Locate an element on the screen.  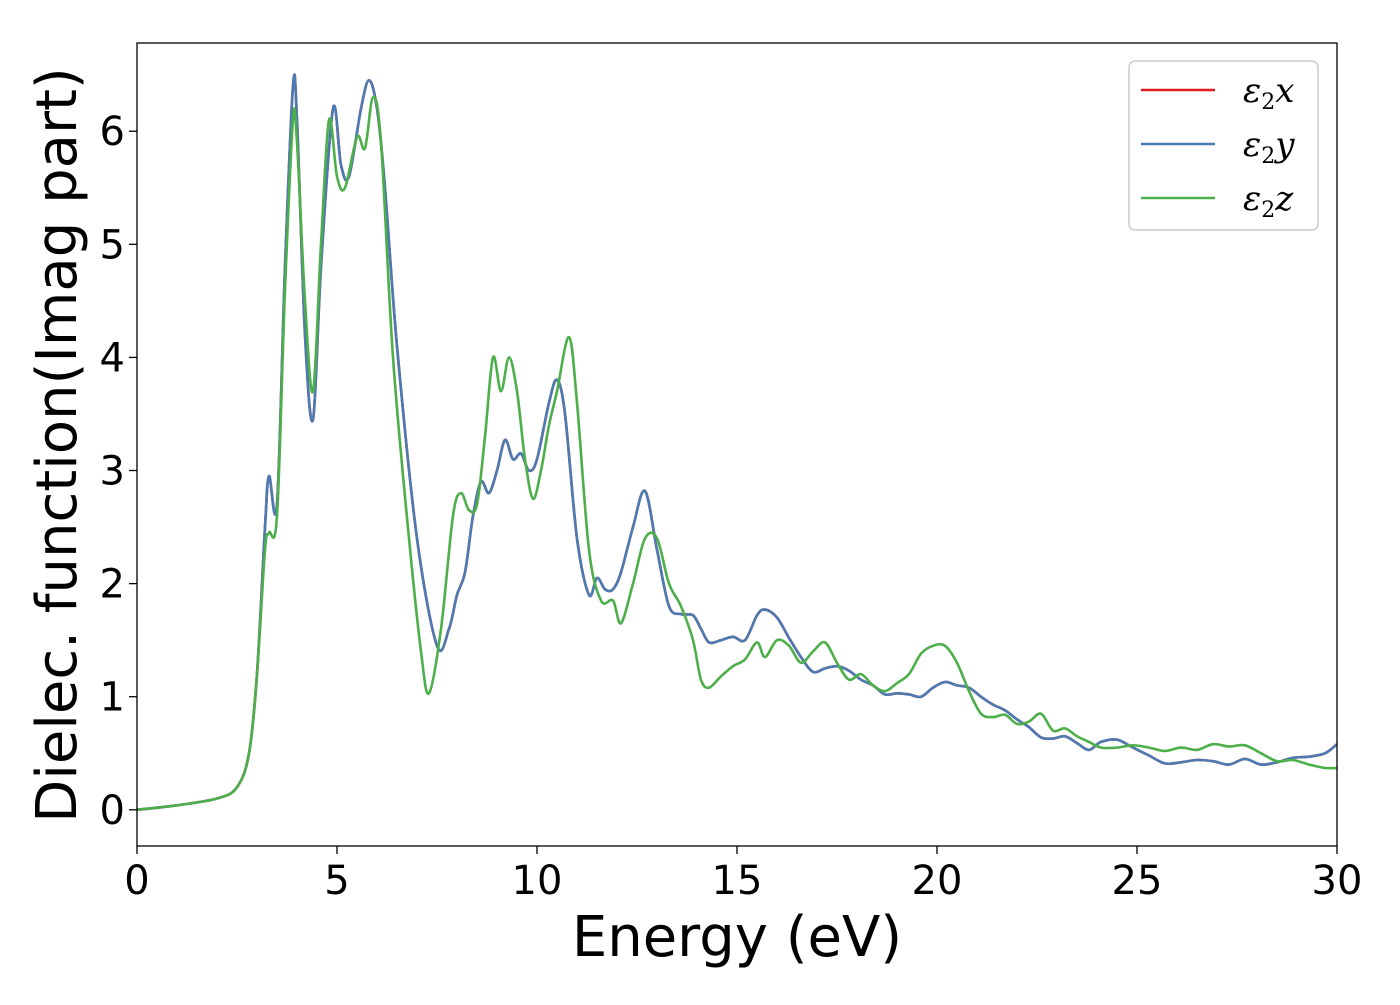
legend-box is located at coordinates (1223, 145).